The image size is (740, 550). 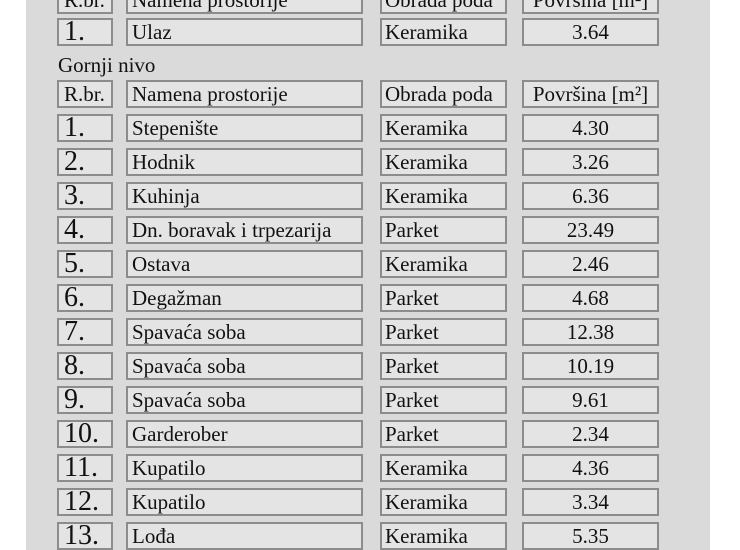 What do you see at coordinates (85, 264) in the screenshot?
I see `row-rb: 5.` at bounding box center [85, 264].